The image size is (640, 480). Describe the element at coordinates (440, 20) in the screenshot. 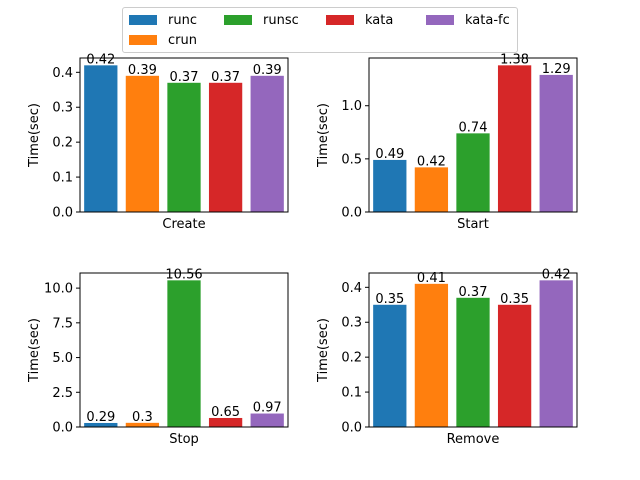

I see `legend-swatch-kata-fc` at that location.